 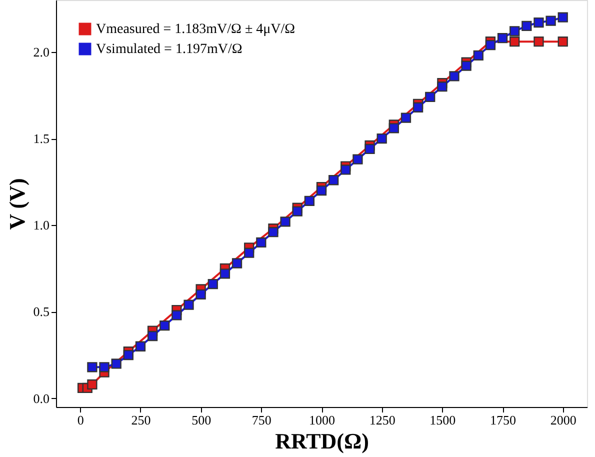 What do you see at coordinates (322, 420) in the screenshot?
I see `x-tick-label: 1000` at bounding box center [322, 420].